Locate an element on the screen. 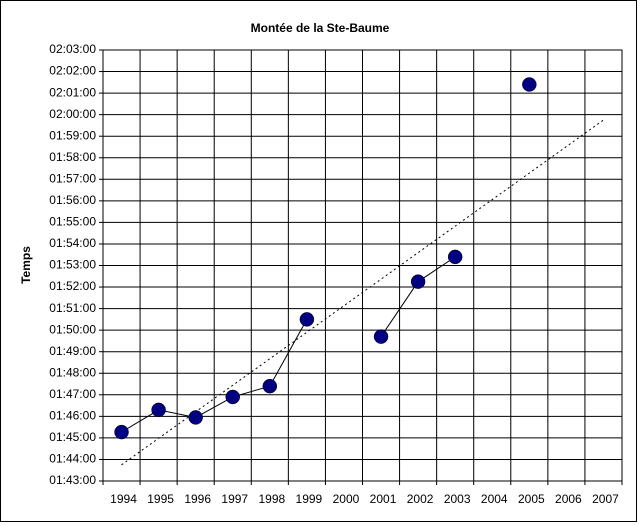  y-tick-label: 01:45:00 is located at coordinates (72, 437).